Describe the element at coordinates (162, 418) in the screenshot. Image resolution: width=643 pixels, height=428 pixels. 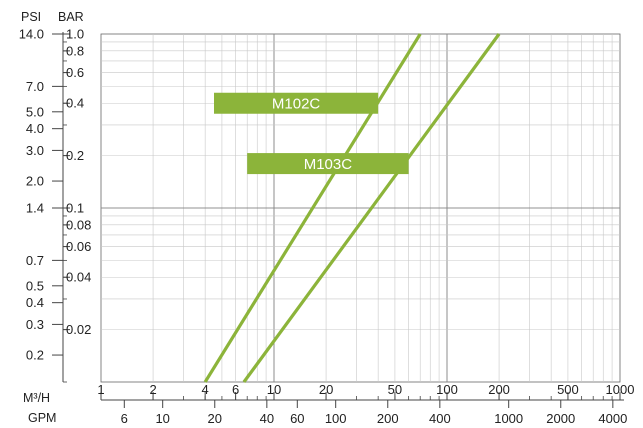
I see `gpm-tick-label: 10` at that location.